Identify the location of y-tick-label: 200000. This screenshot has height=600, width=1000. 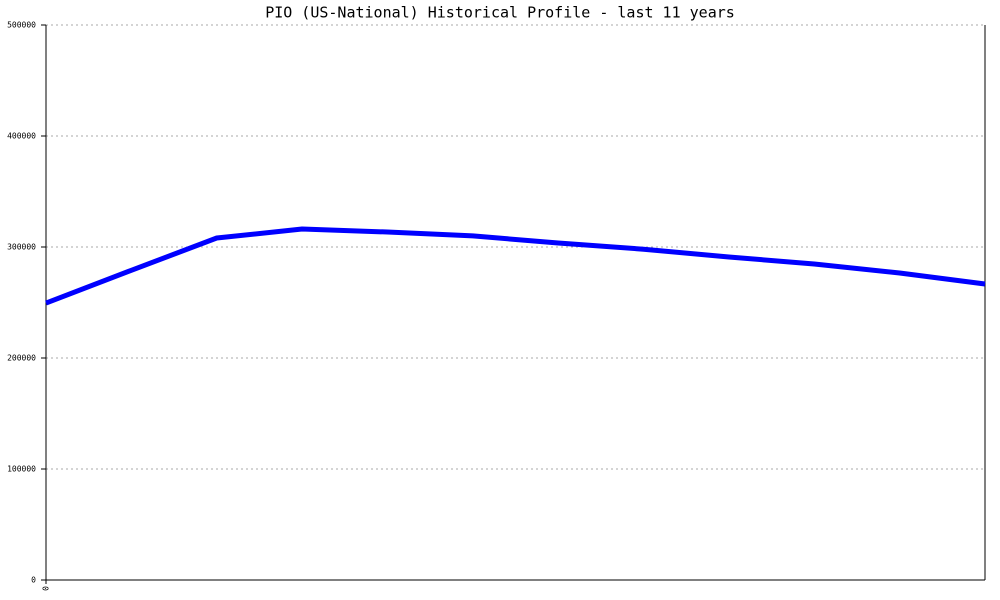
(21, 358).